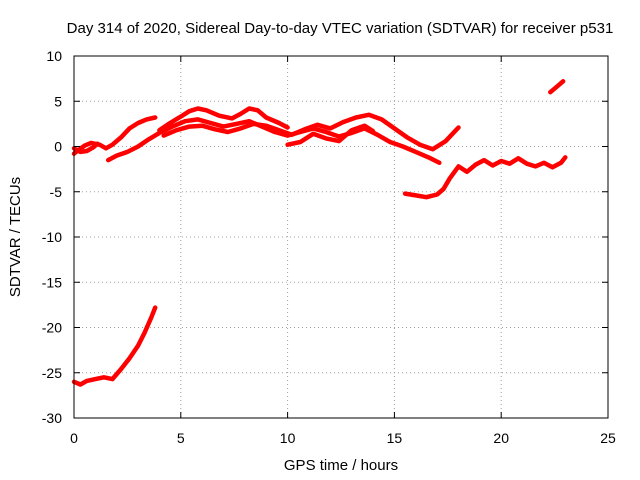 The height and width of the screenshot is (480, 640). Describe the element at coordinates (54, 56) in the screenshot. I see `y-tick-label: 10` at that location.